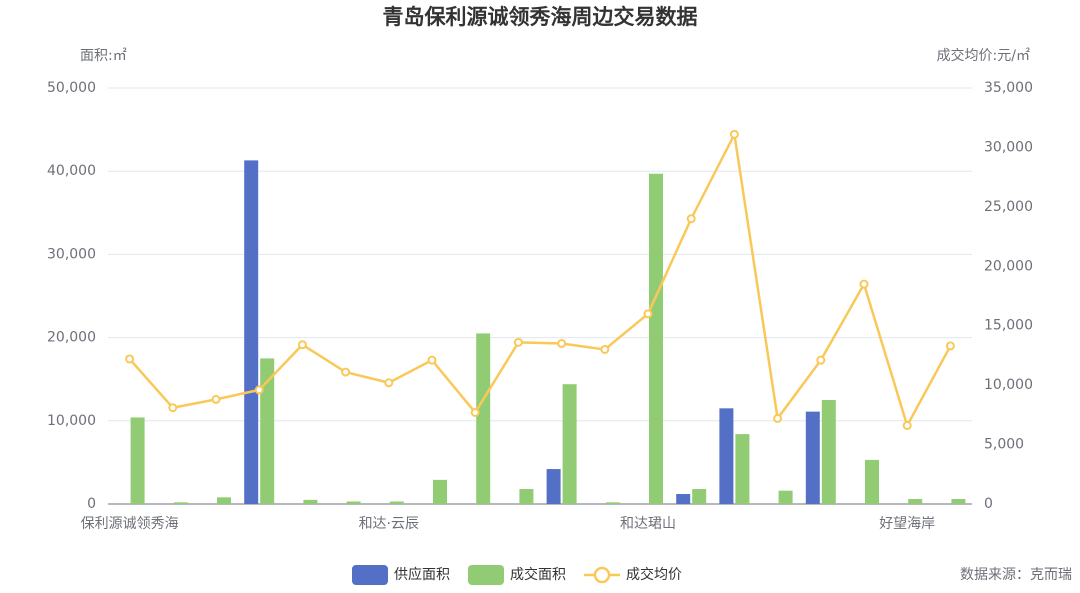  Describe the element at coordinates (71, 88) in the screenshot. I see `y-tick-label: 50,000` at that location.